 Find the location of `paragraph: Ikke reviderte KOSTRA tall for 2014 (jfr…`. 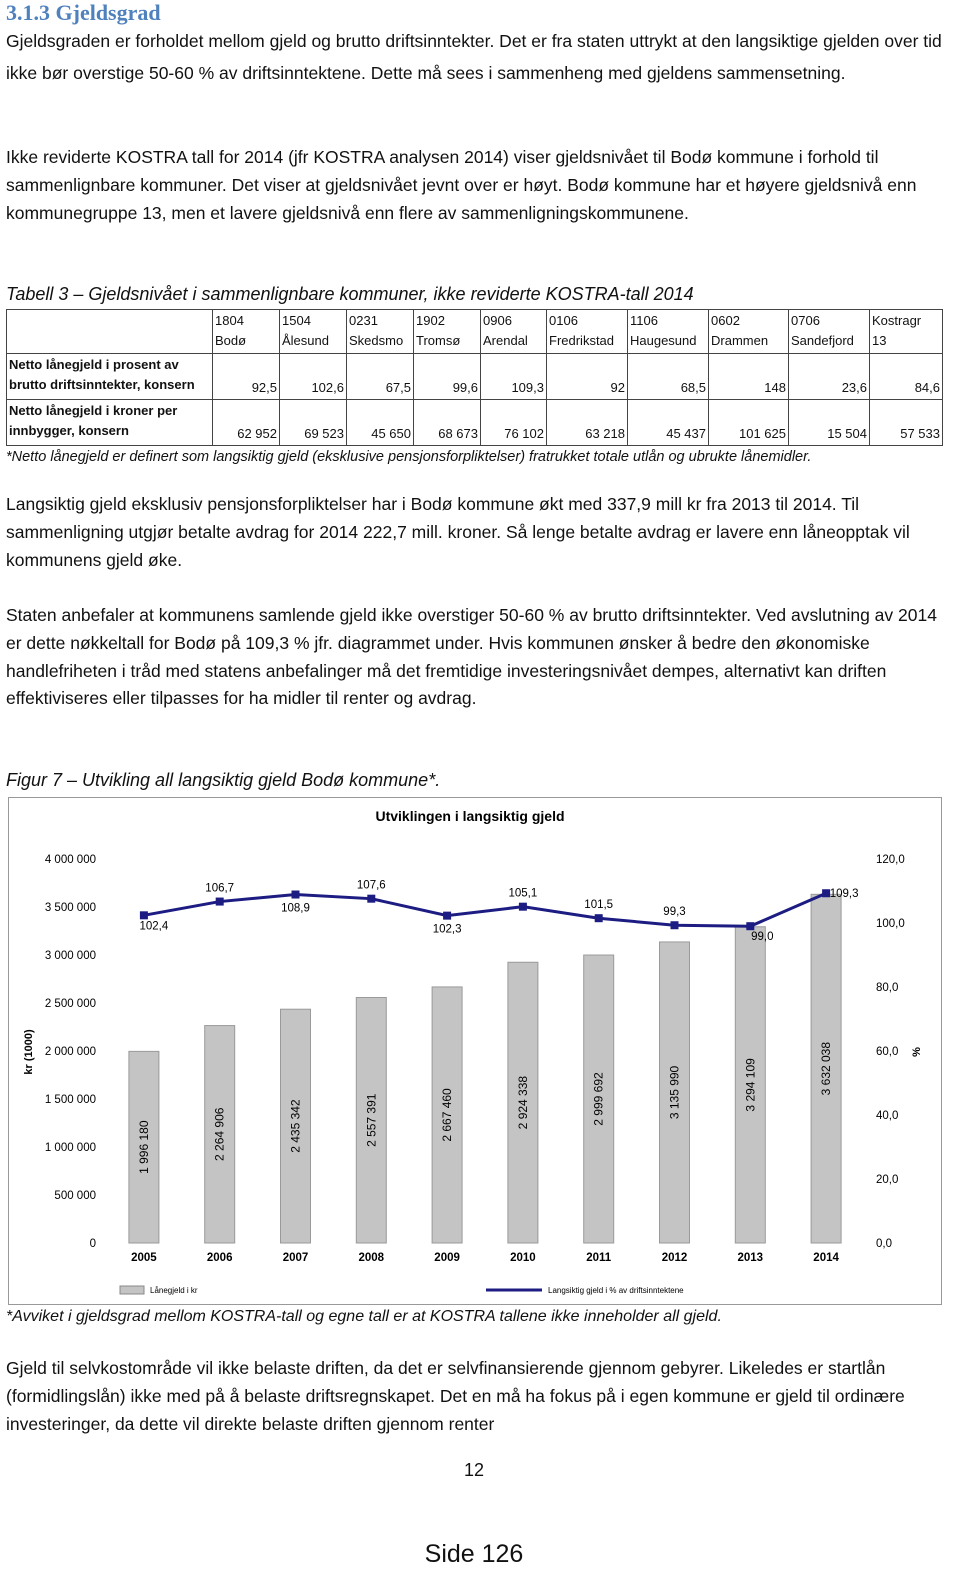

paragraph: Ikke reviderte KOSTRA tall for 2014 (jfr… is located at coordinates (461, 185).